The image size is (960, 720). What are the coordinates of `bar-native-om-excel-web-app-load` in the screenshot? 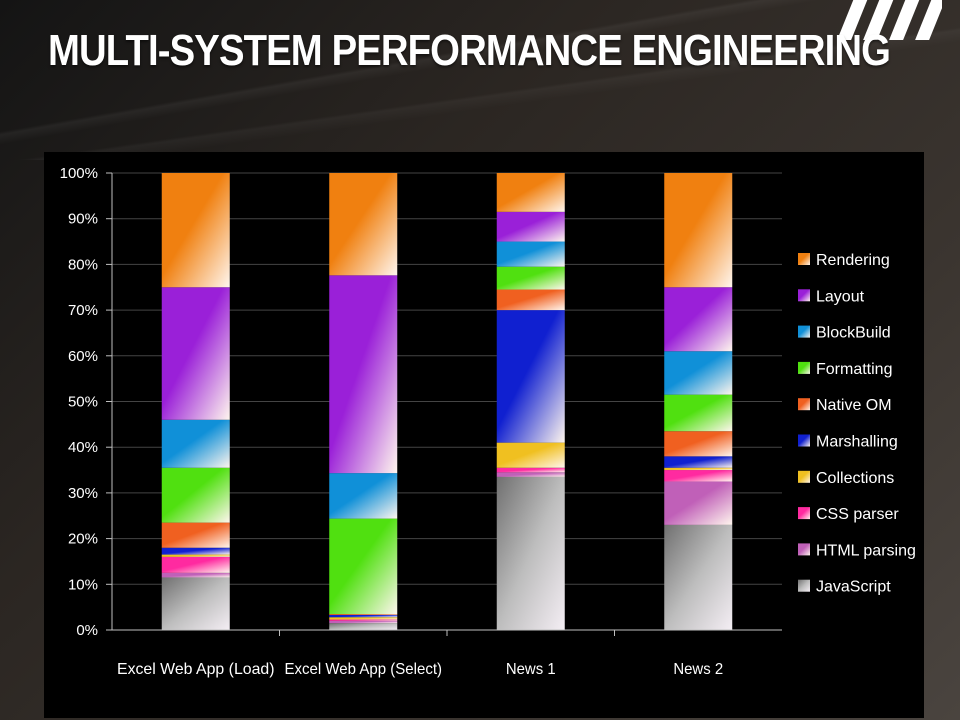 It's located at (195, 535).